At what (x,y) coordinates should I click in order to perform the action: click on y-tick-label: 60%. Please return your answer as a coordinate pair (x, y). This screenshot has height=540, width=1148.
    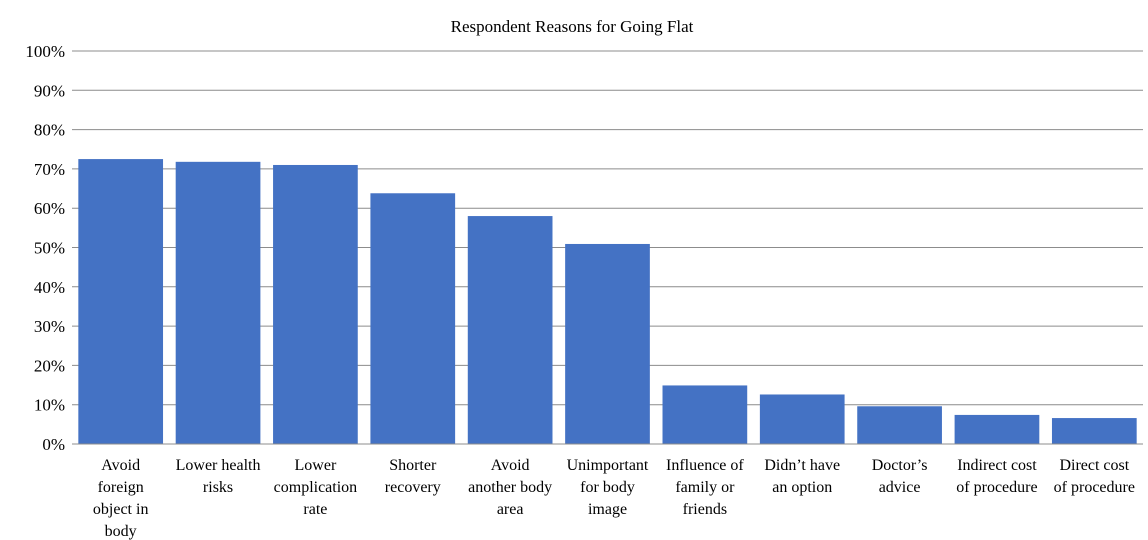
    Looking at the image, I should click on (49, 208).